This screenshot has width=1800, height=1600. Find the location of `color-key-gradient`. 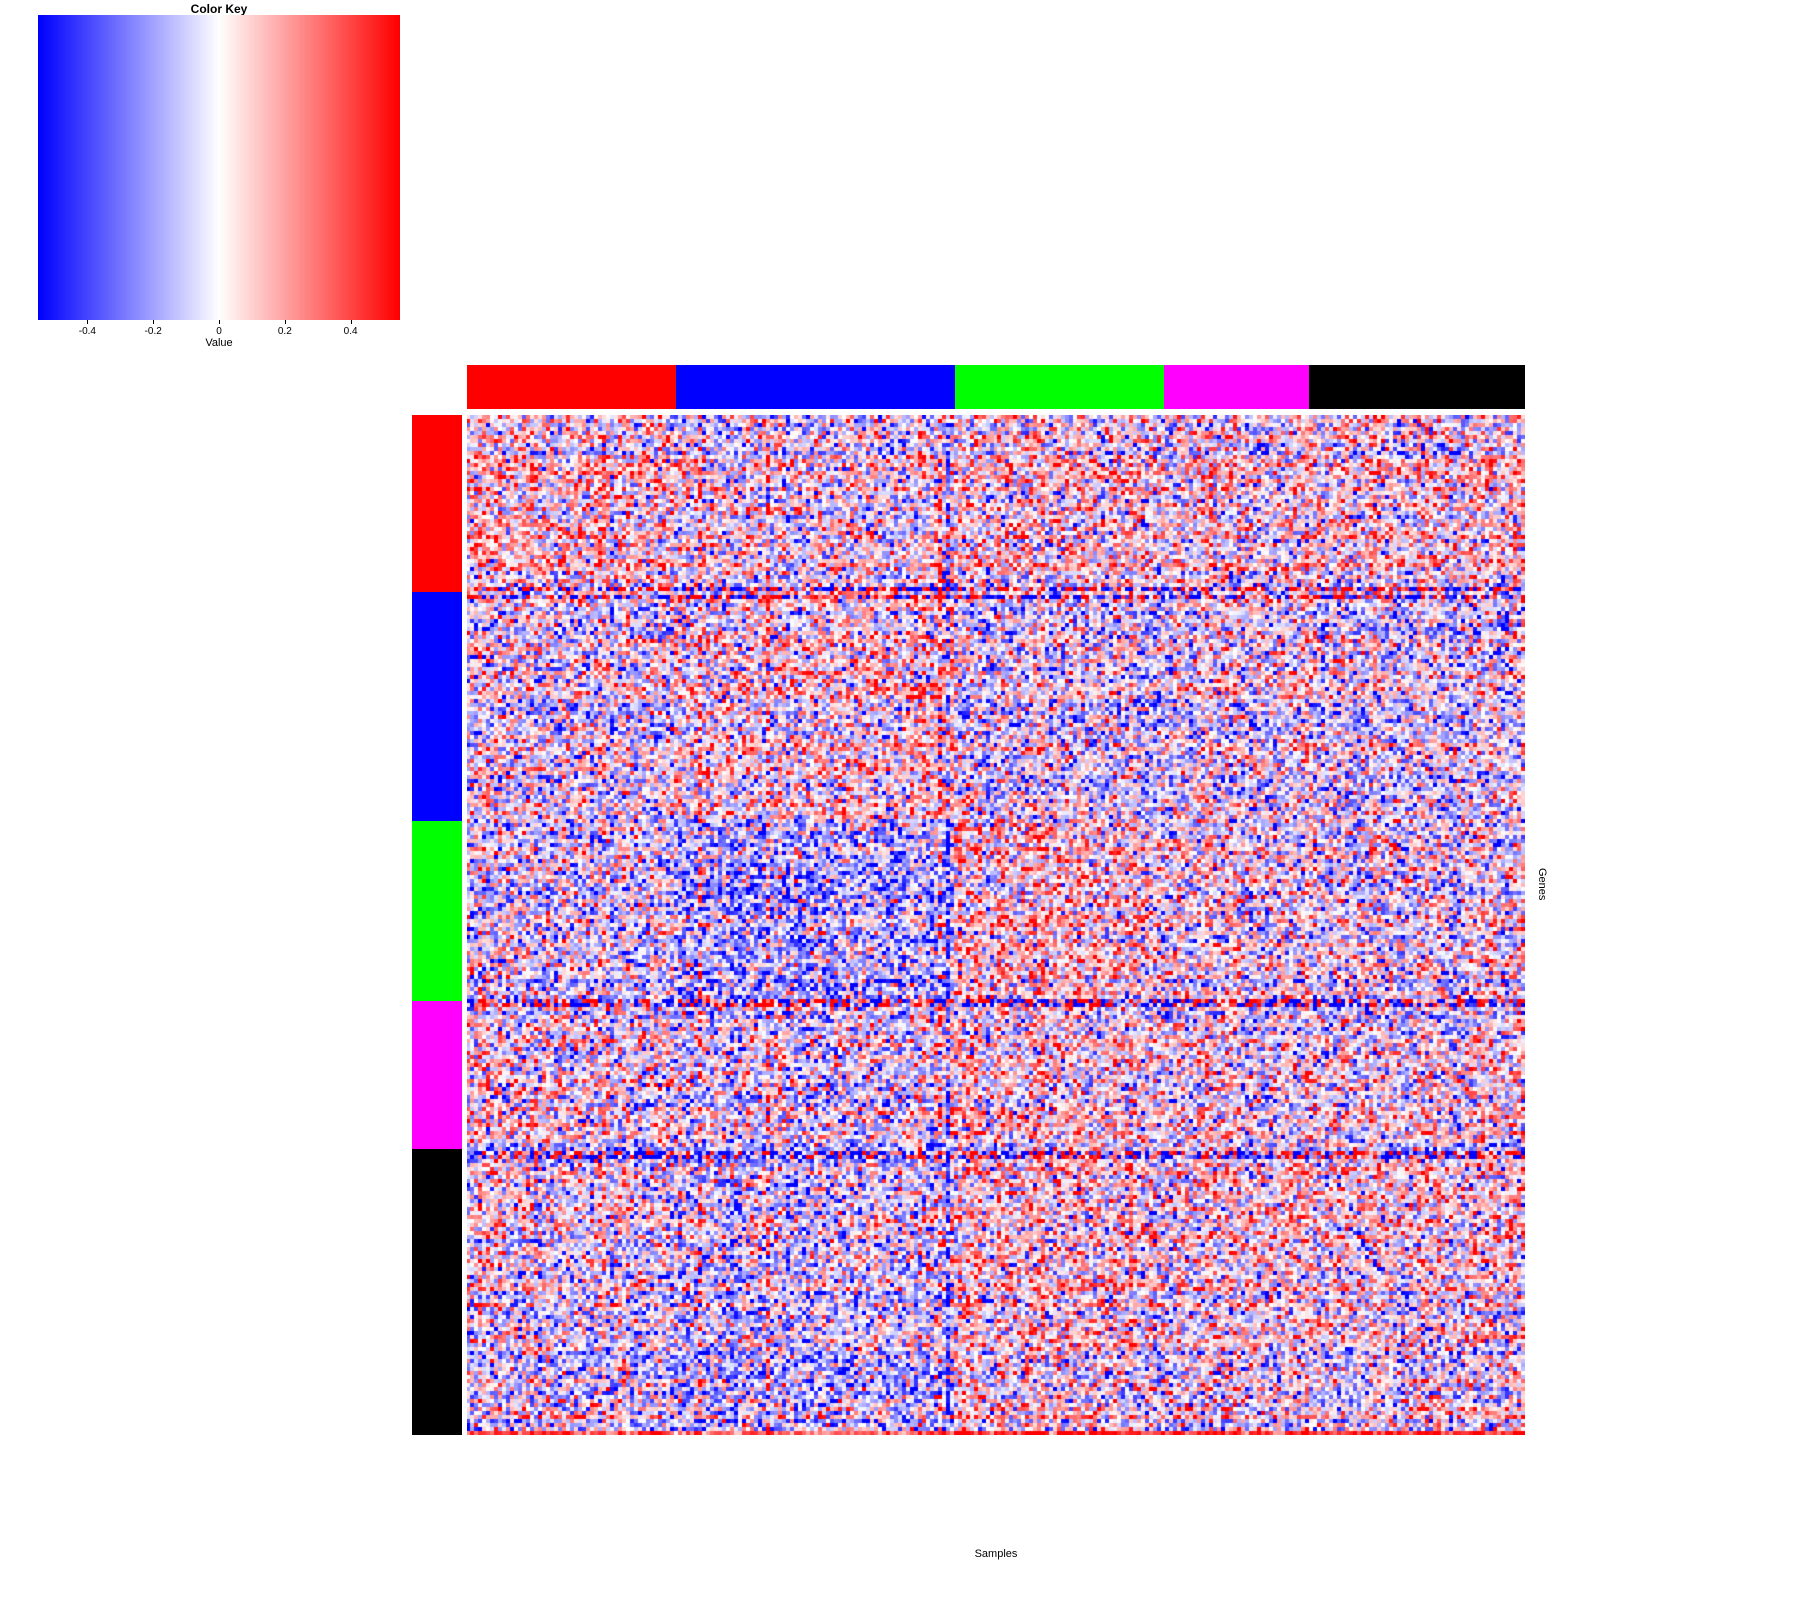

color-key-gradient is located at coordinates (219, 167).